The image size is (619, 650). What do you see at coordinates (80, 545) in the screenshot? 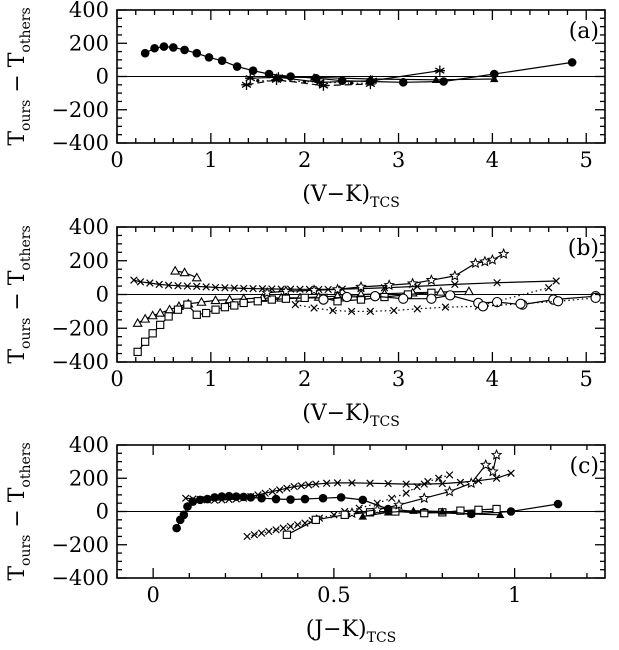
I see `y-tick-label: −200` at bounding box center [80, 545].